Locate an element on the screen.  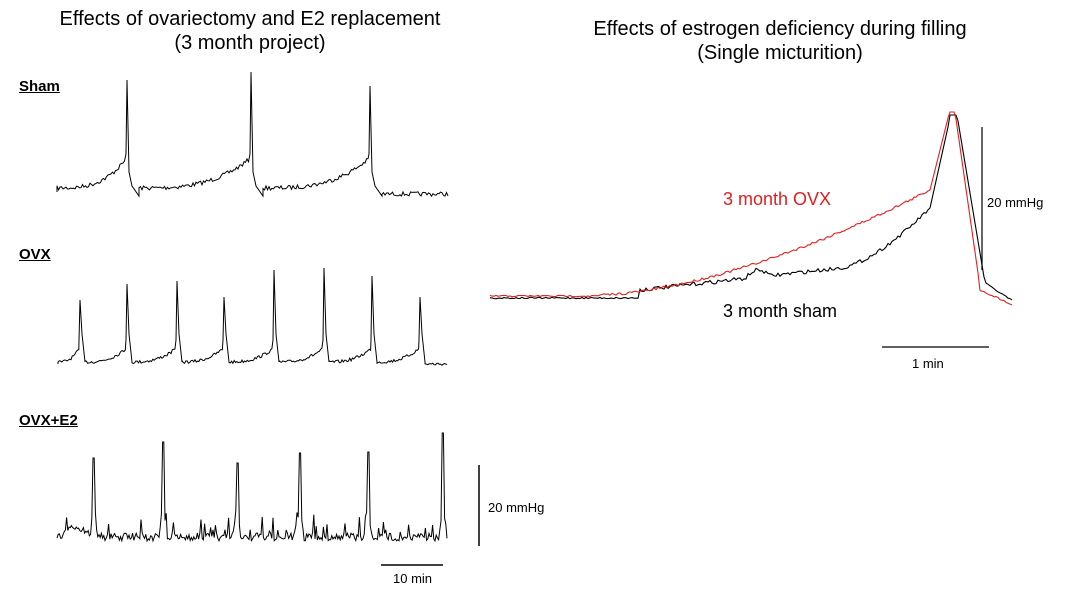
left-title-line2: (3 month project) is located at coordinates (250, 43).